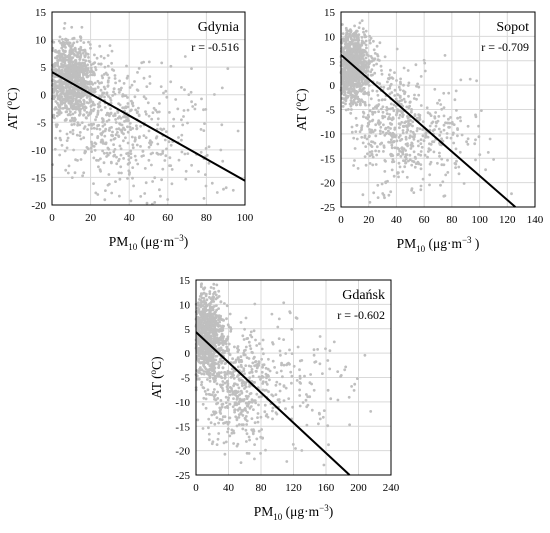 Image resolution: width=550 pixels, height=533 pixels. I want to click on y-axis-title: AT (oC), so click(156, 377).